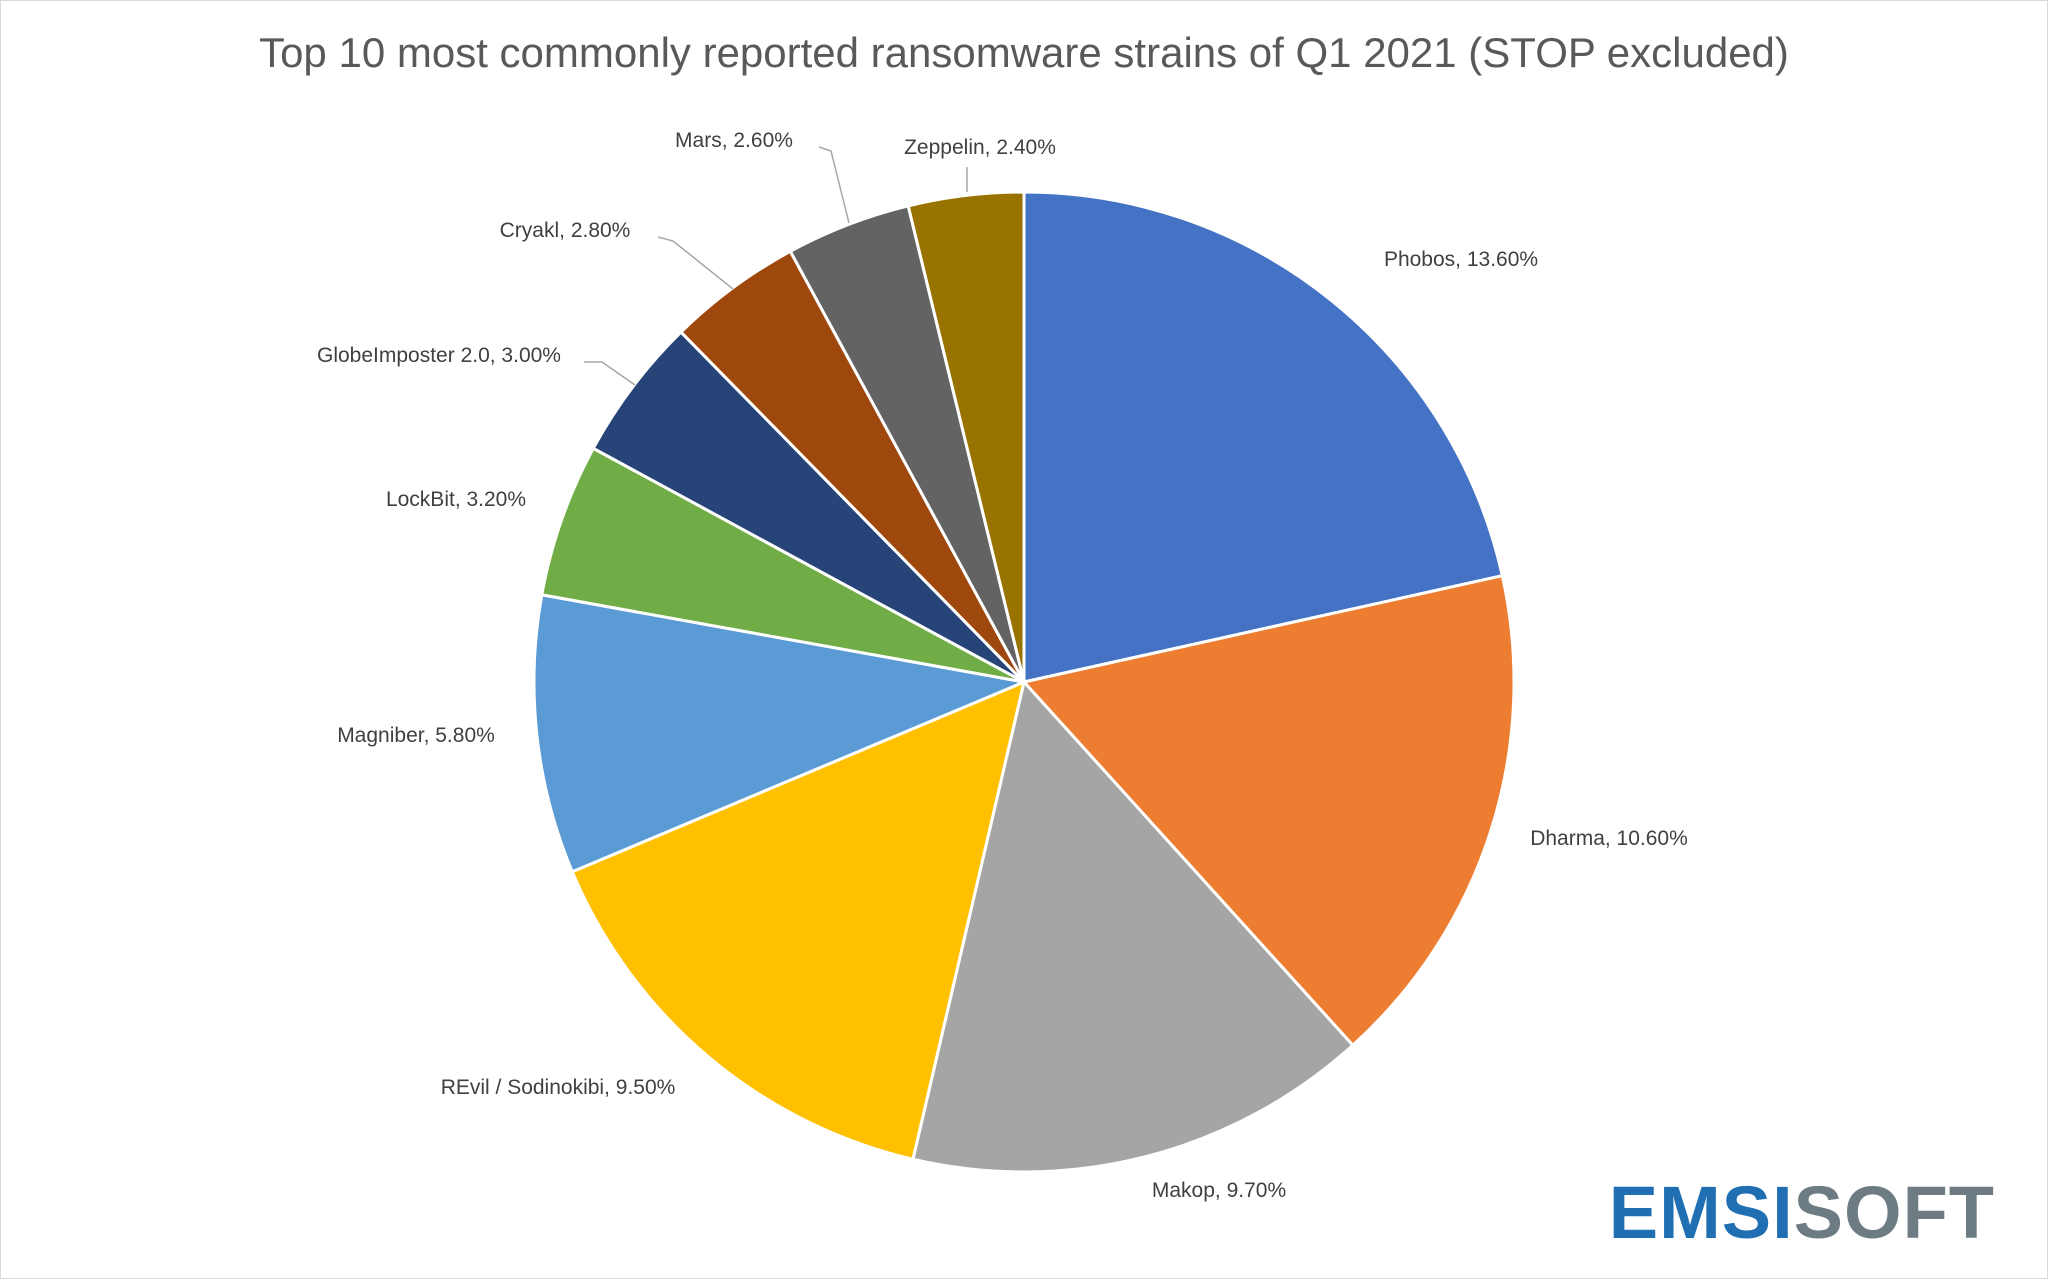 The image size is (2048, 1279). I want to click on slice-zeppelin, so click(966, 436).